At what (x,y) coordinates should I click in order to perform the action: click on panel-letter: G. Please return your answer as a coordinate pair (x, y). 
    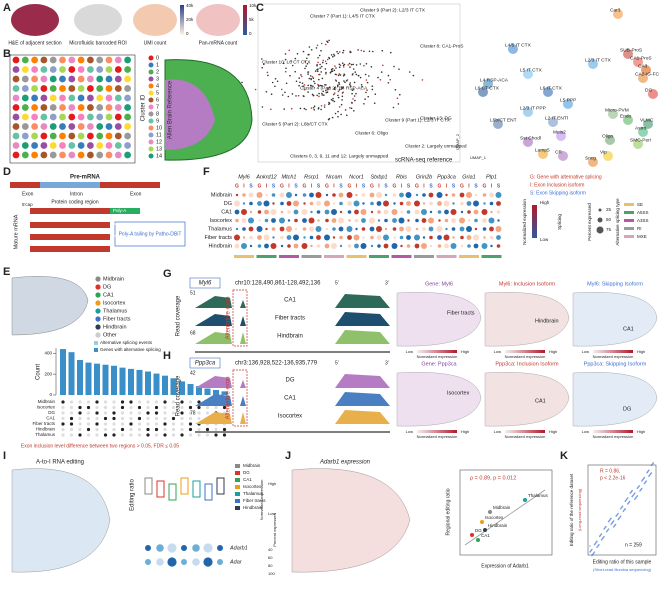
    Looking at the image, I should click on (167, 274).